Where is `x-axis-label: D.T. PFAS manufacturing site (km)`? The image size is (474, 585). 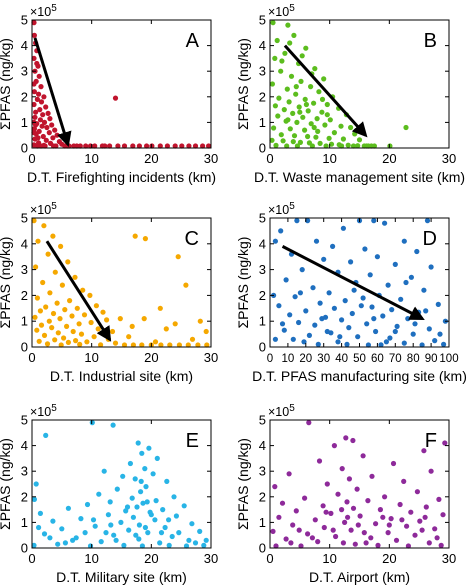
x-axis-label: D.T. PFAS manufacturing site (km) is located at coordinates (359, 376).